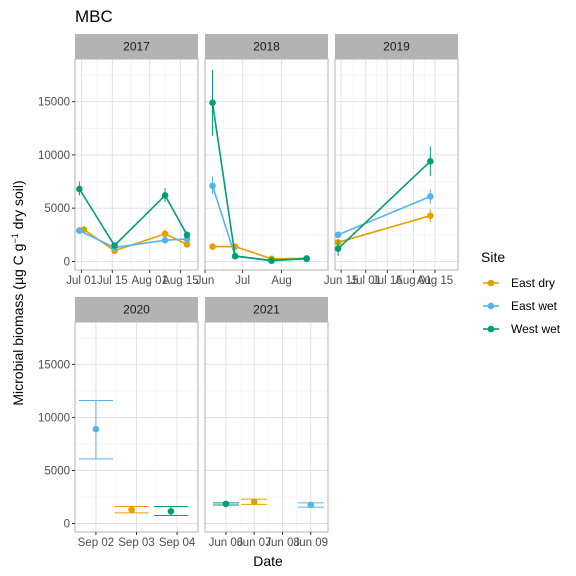 Image resolution: width=576 pixels, height=576 pixels. I want to click on legend-title: Site, so click(493, 257).